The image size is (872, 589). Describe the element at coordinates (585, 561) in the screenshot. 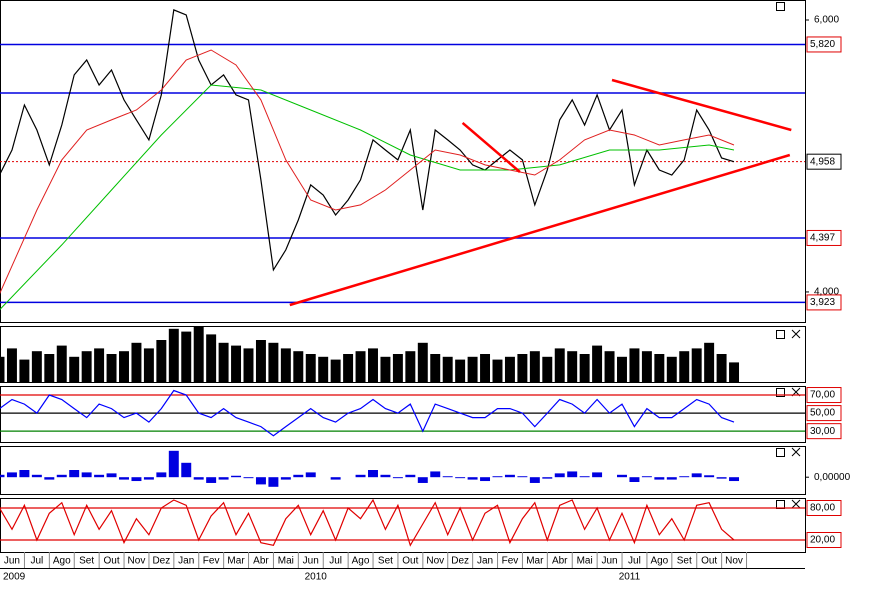

I see `x-tick-label: Mai` at that location.